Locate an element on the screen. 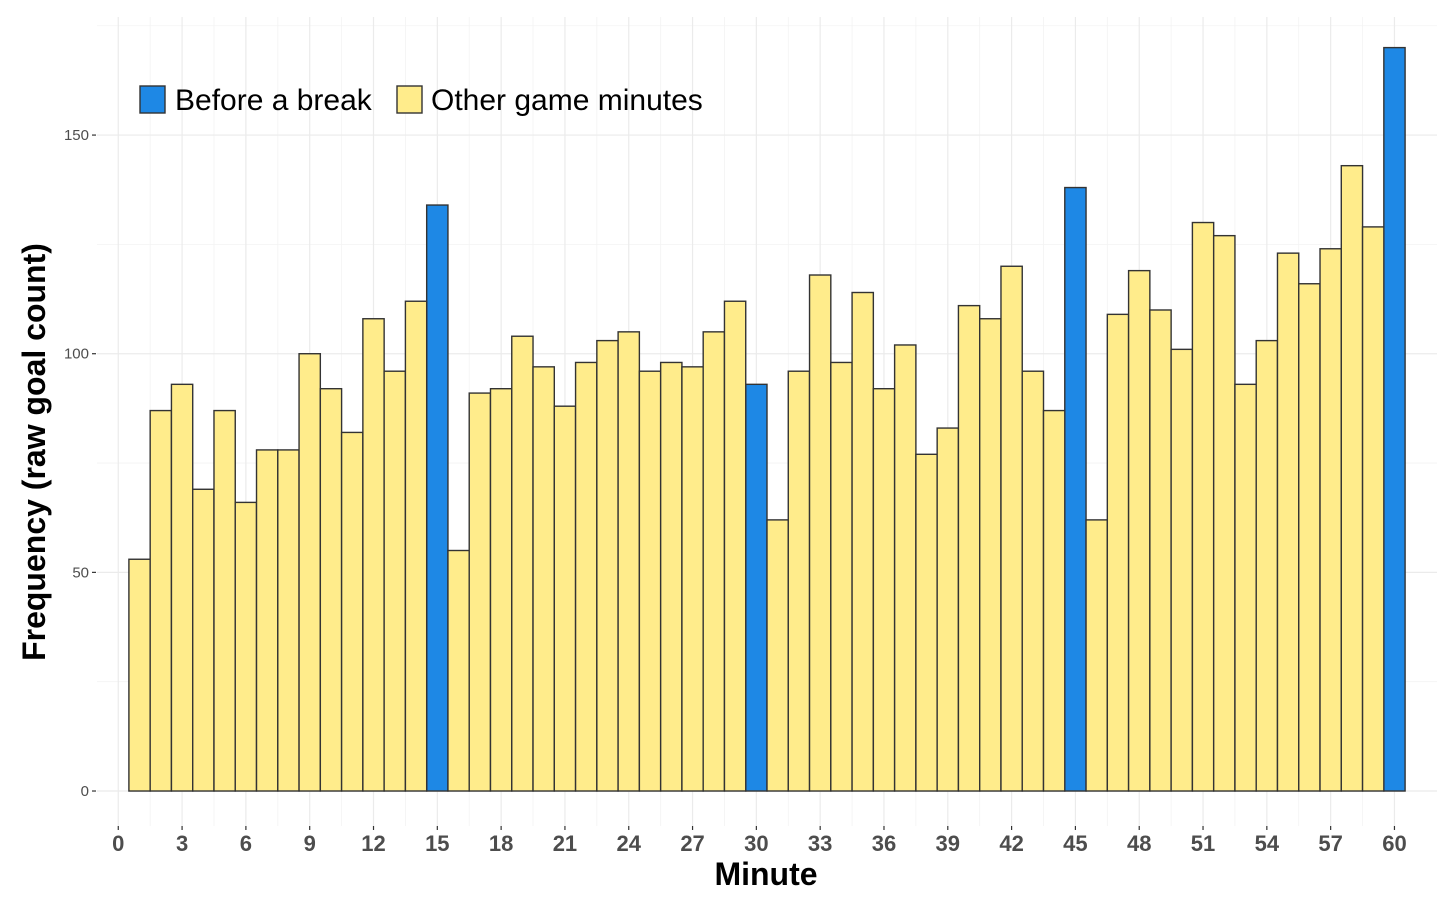 This screenshot has height=914, width=1456. x-tick-label: 51 is located at coordinates (1203, 843).